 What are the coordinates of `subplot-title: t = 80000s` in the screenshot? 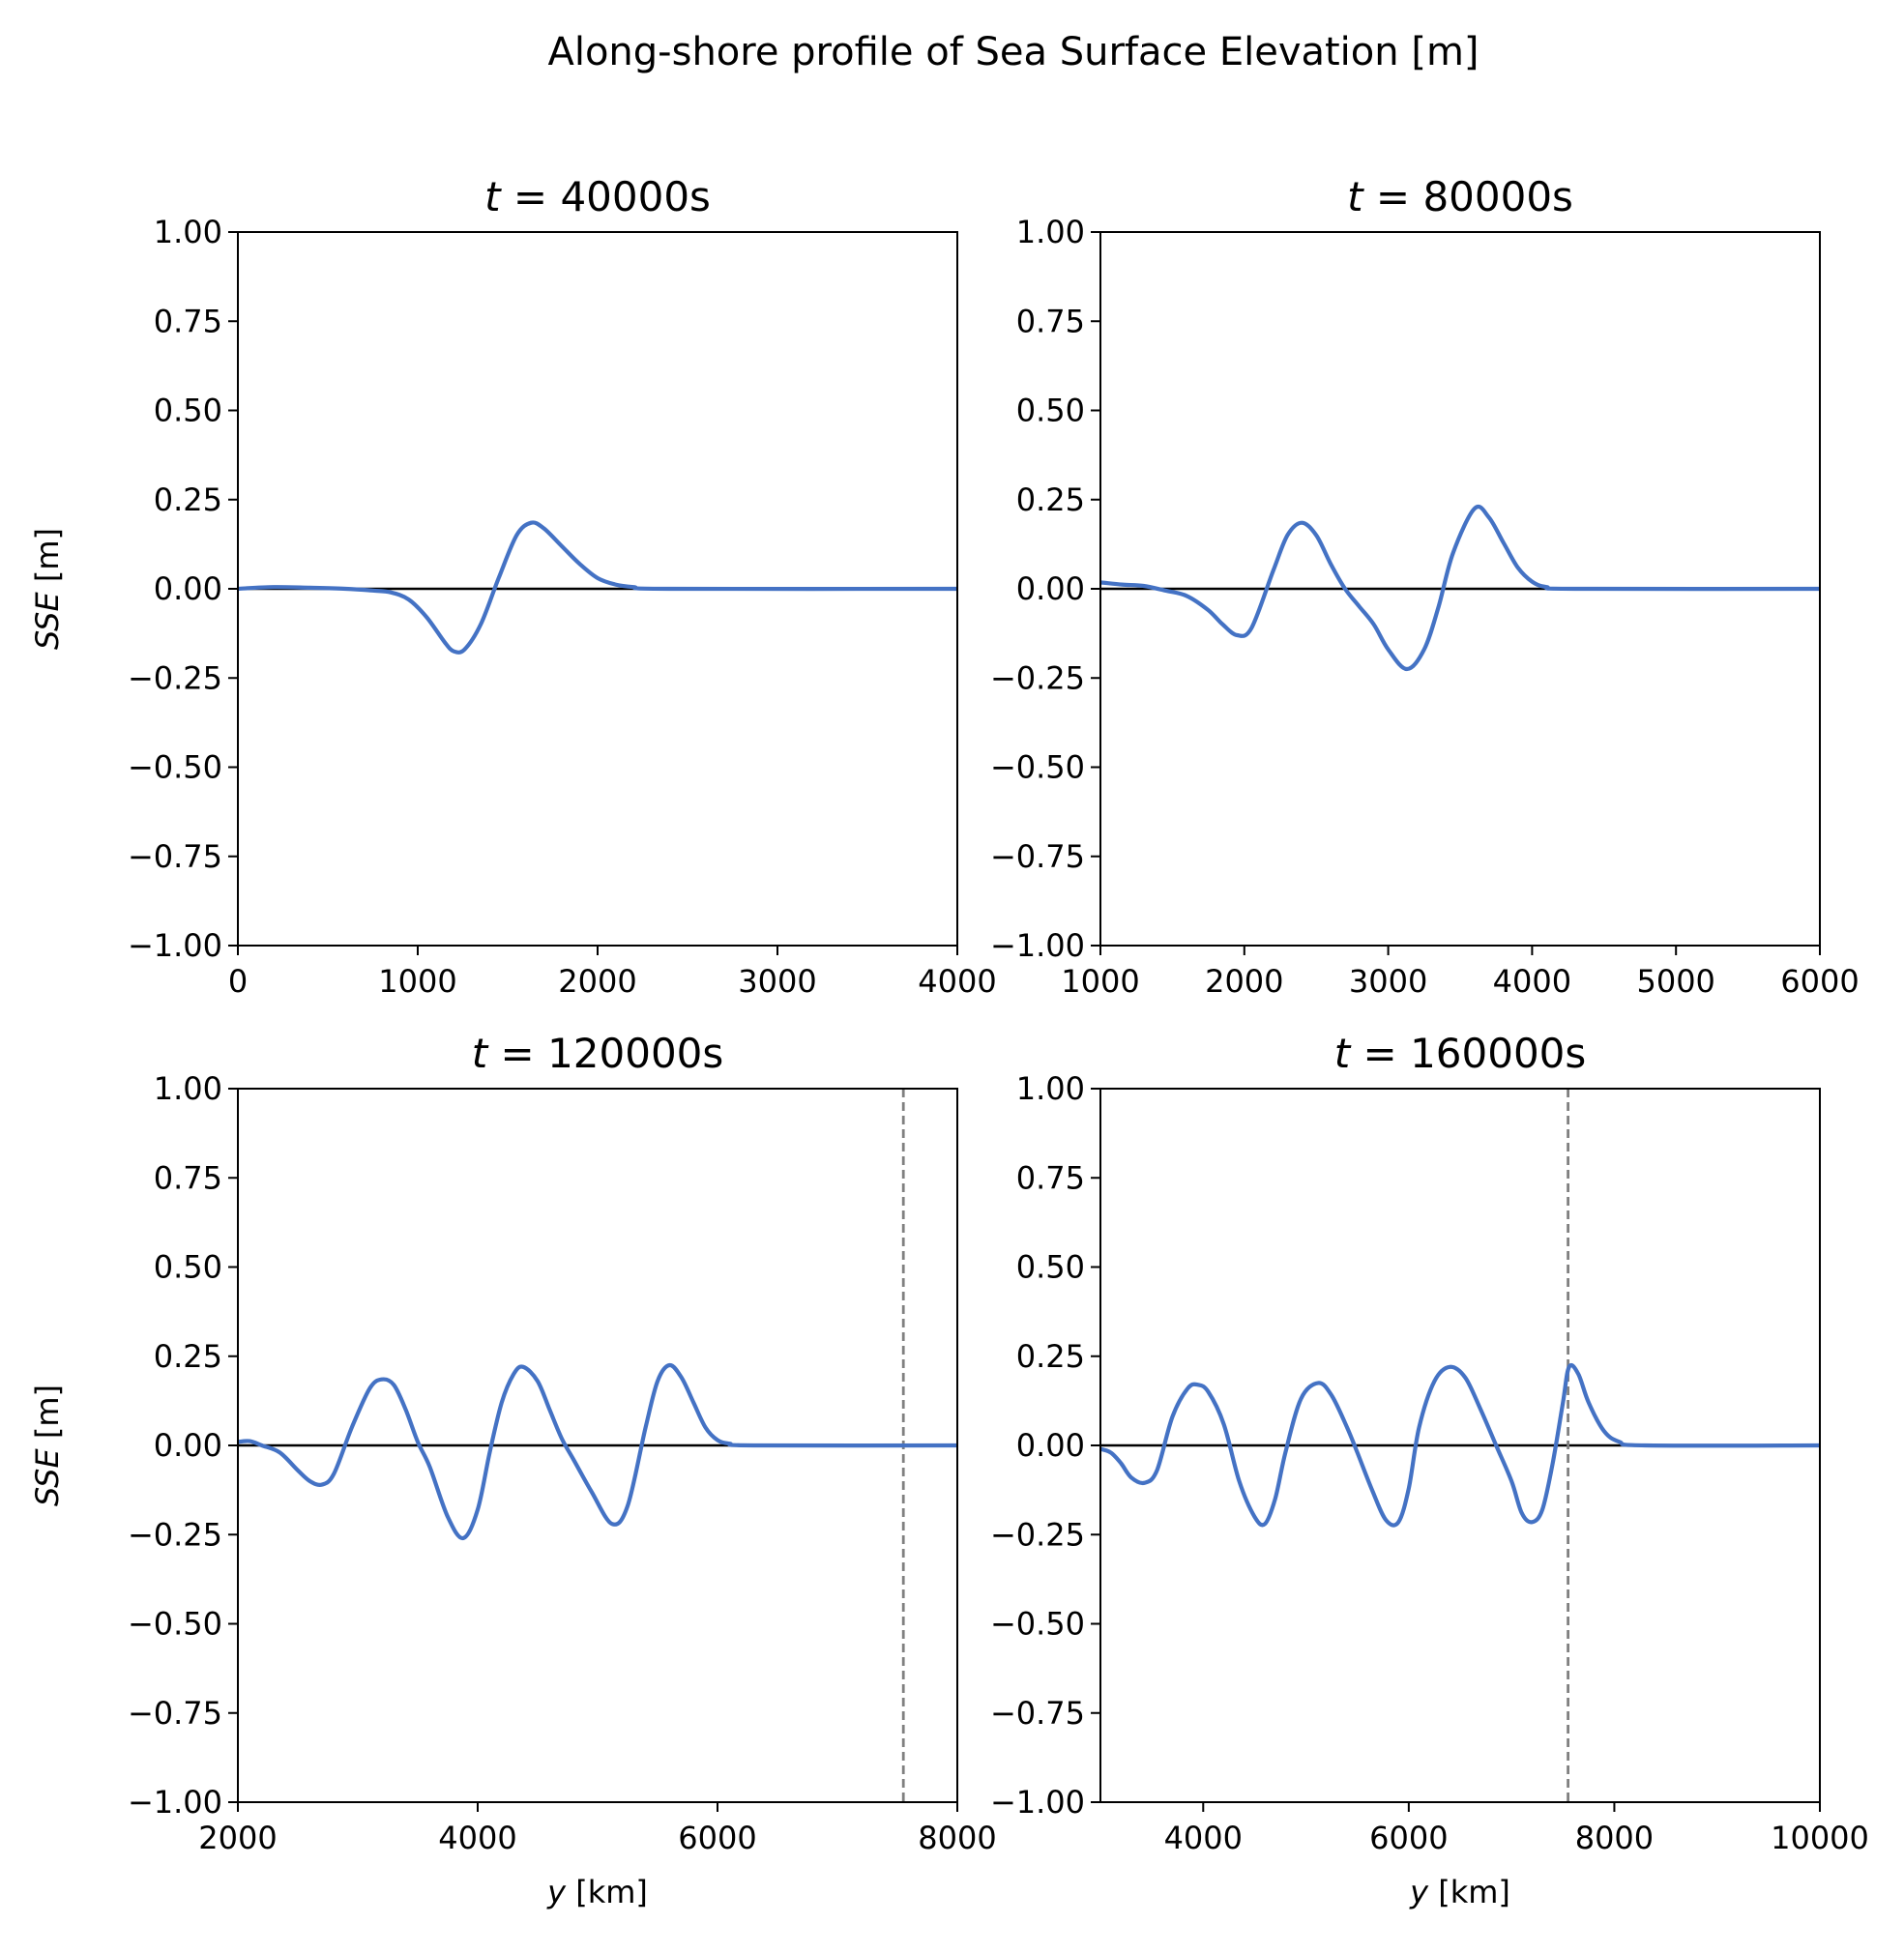 It's located at (1460, 196).